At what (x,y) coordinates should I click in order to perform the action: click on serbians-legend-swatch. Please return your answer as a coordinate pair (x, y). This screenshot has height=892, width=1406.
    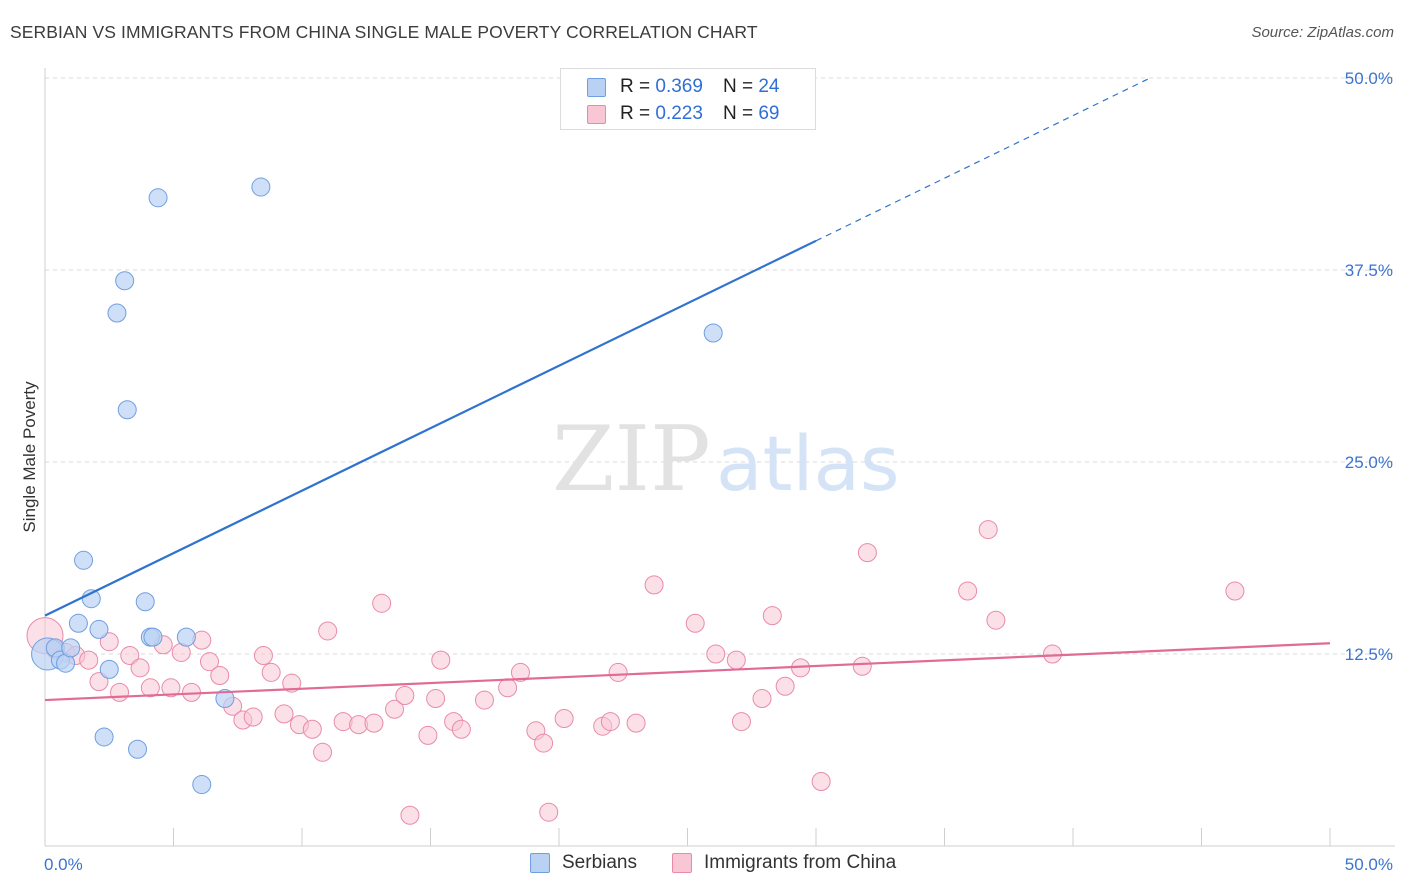
    Looking at the image, I should click on (540, 863).